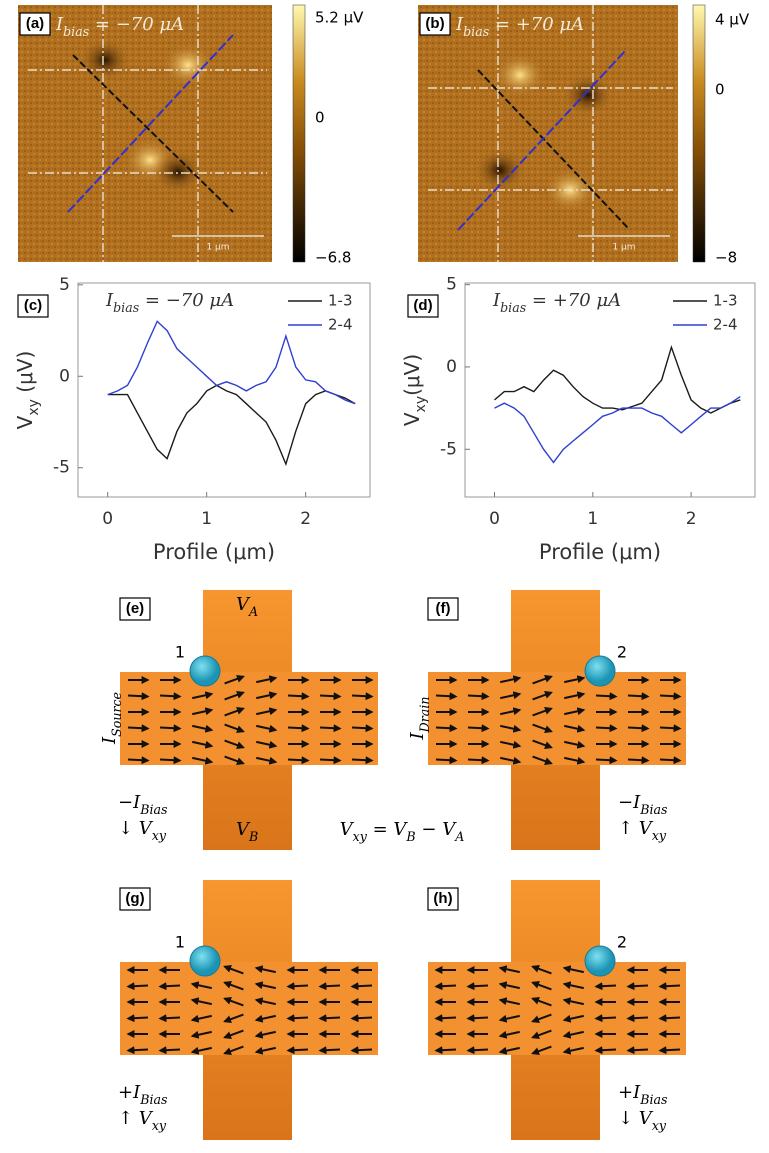  I want to click on text-part: − V, so click(437, 829).